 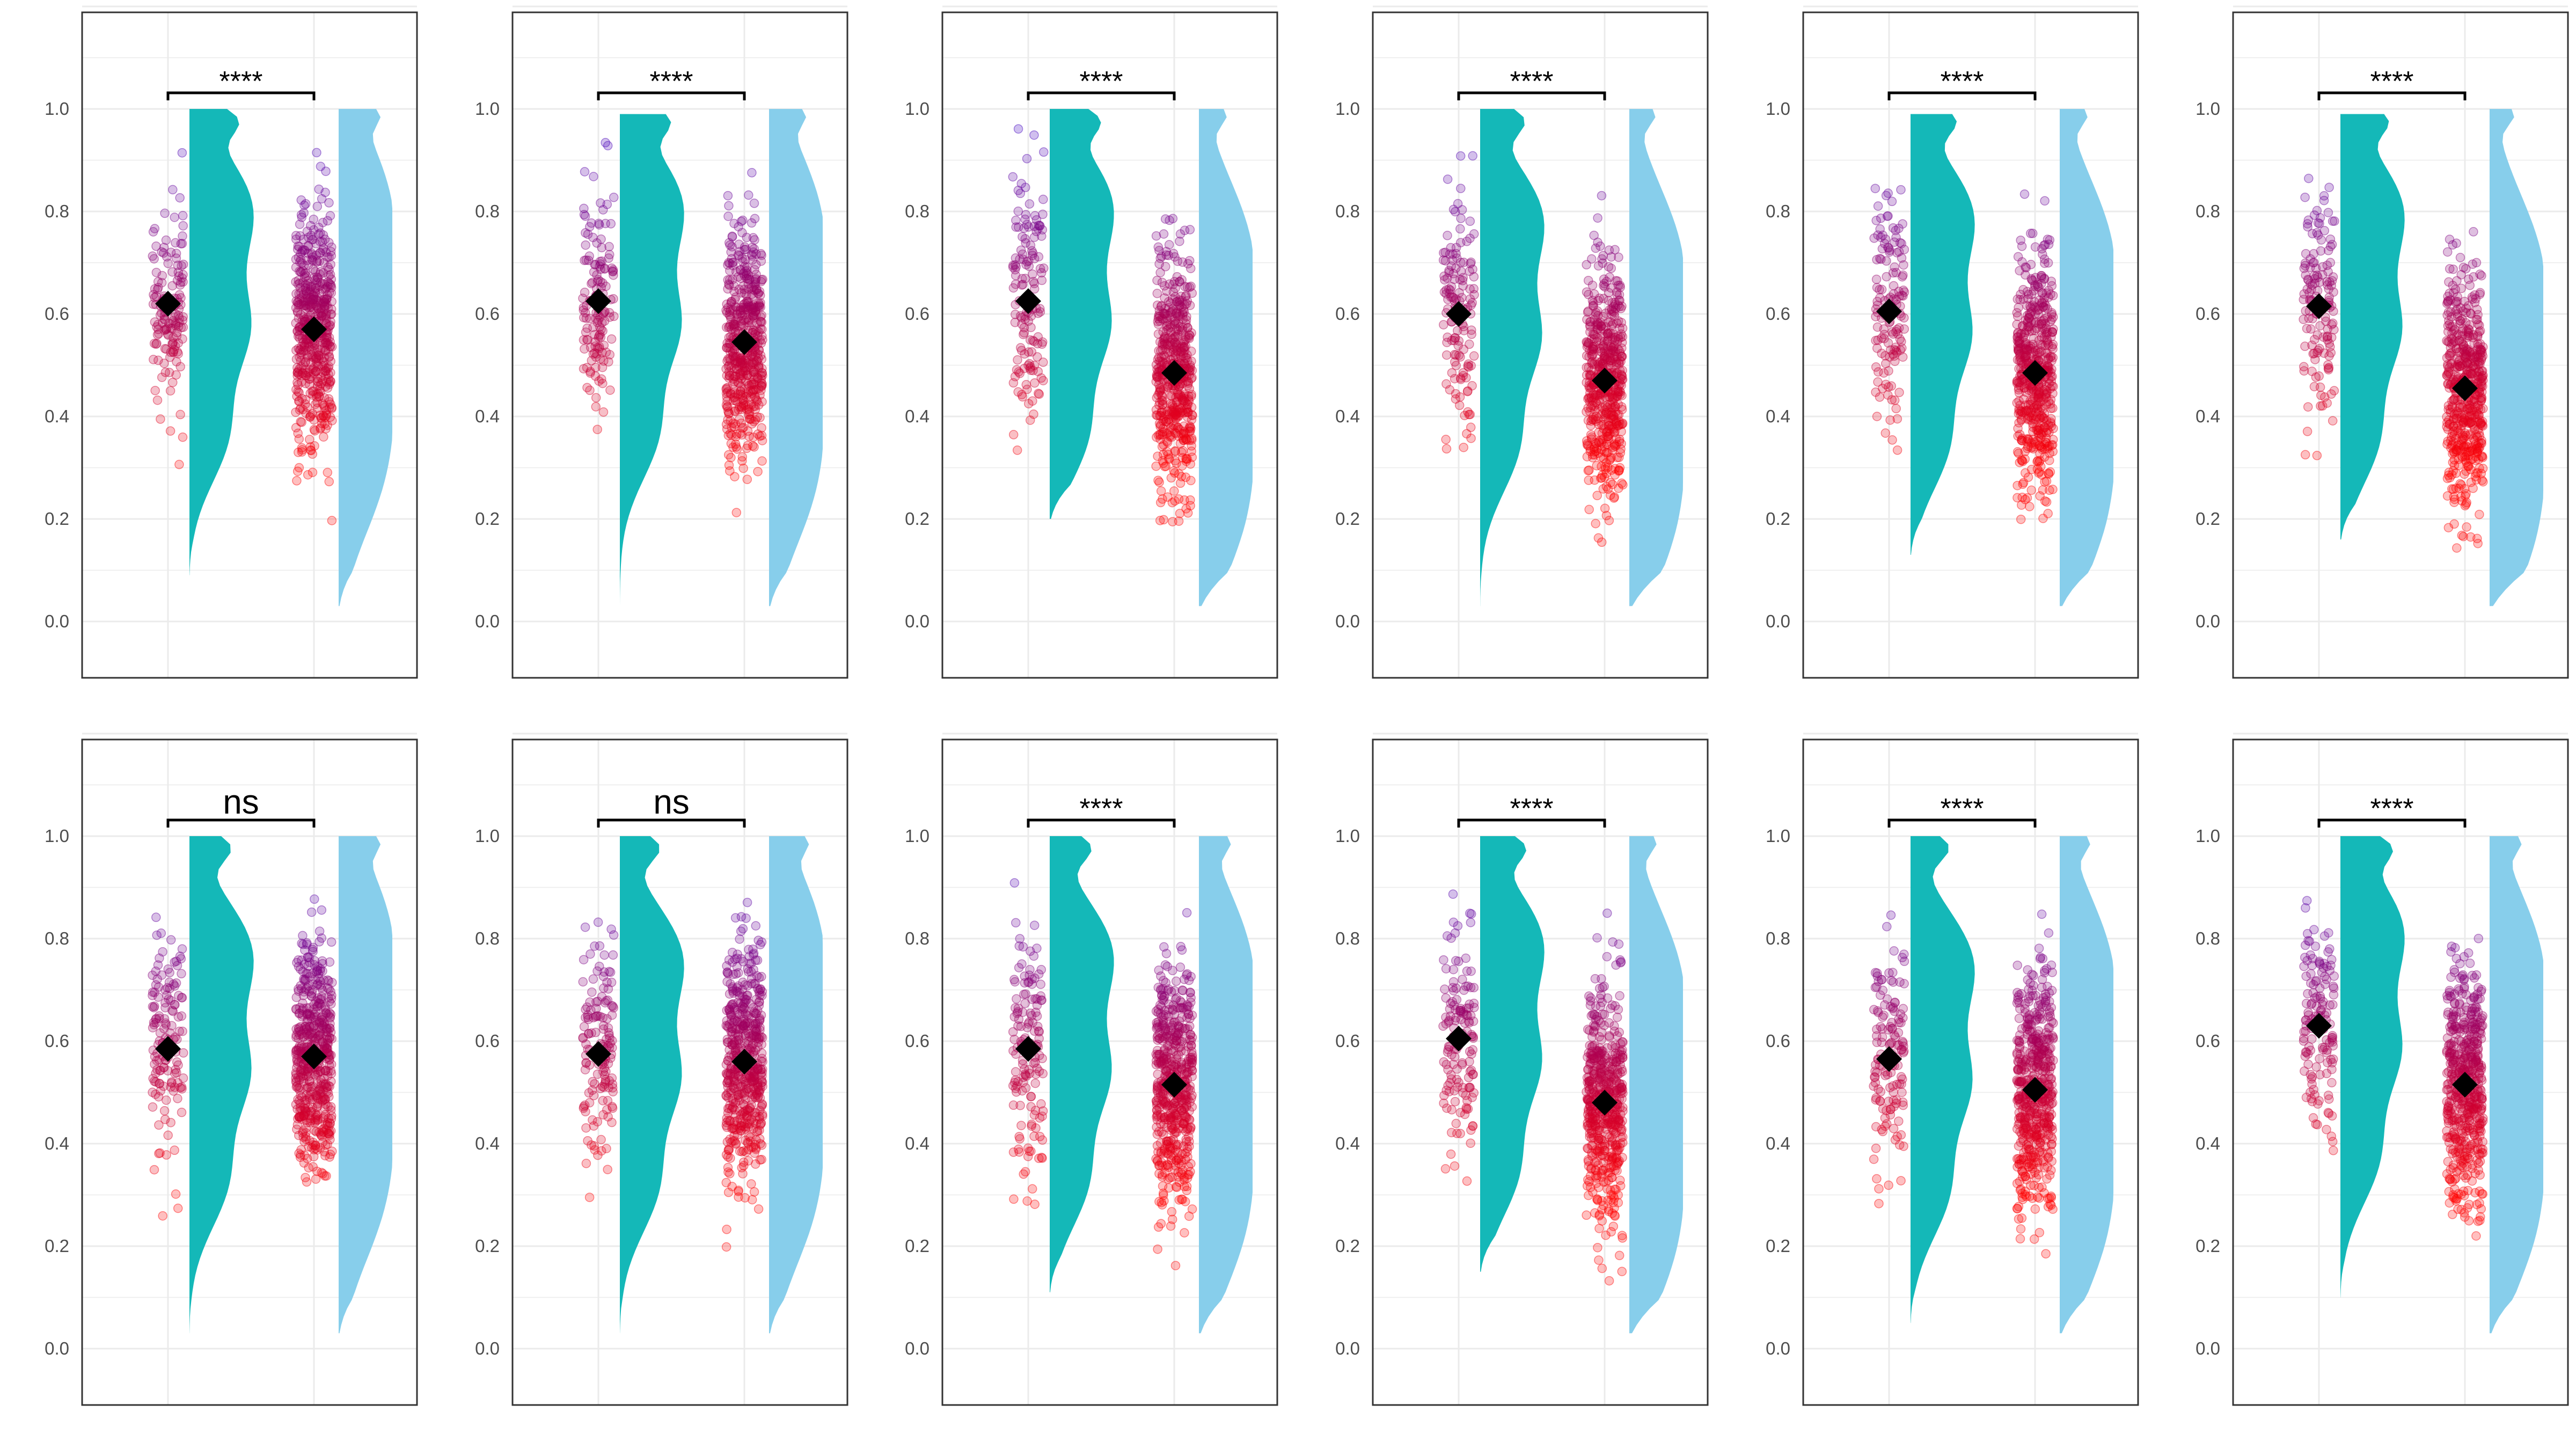 I want to click on panel-6: ****0.00.20.40.60.81.0, so click(x=2382, y=342).